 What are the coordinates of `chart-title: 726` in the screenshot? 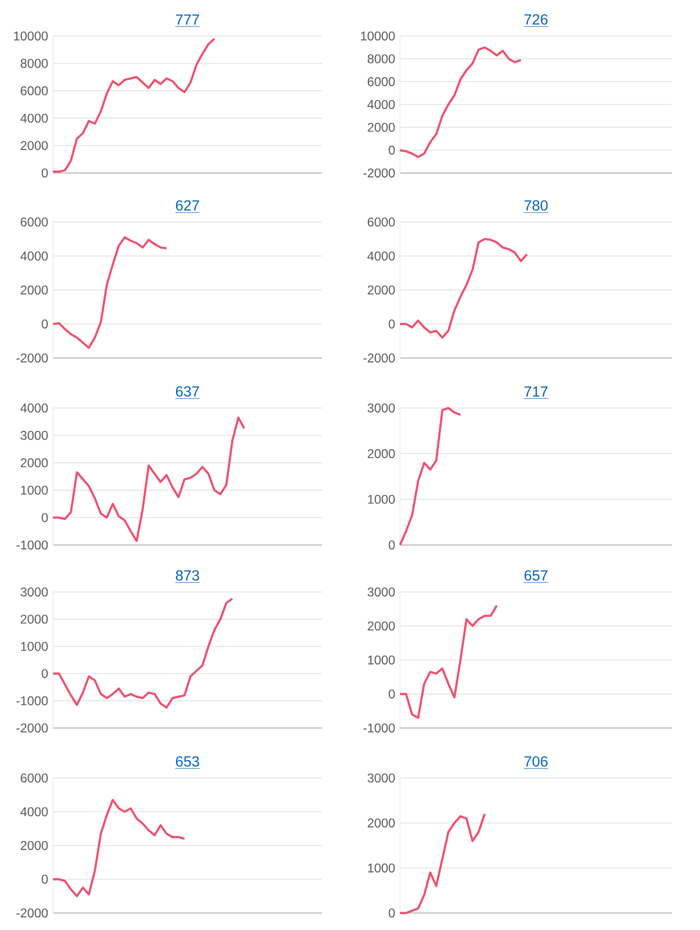 It's located at (536, 19).